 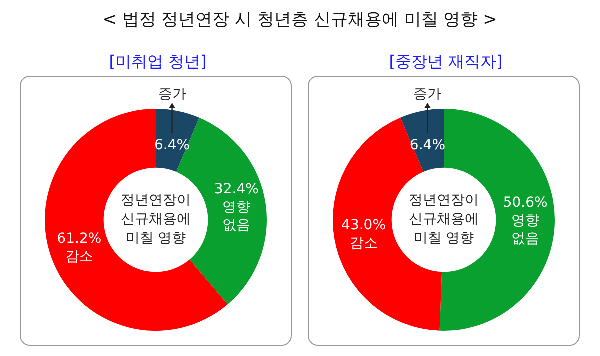 What do you see at coordinates (525, 203) in the screenshot?
I see `data-label: 50.6%` at bounding box center [525, 203].